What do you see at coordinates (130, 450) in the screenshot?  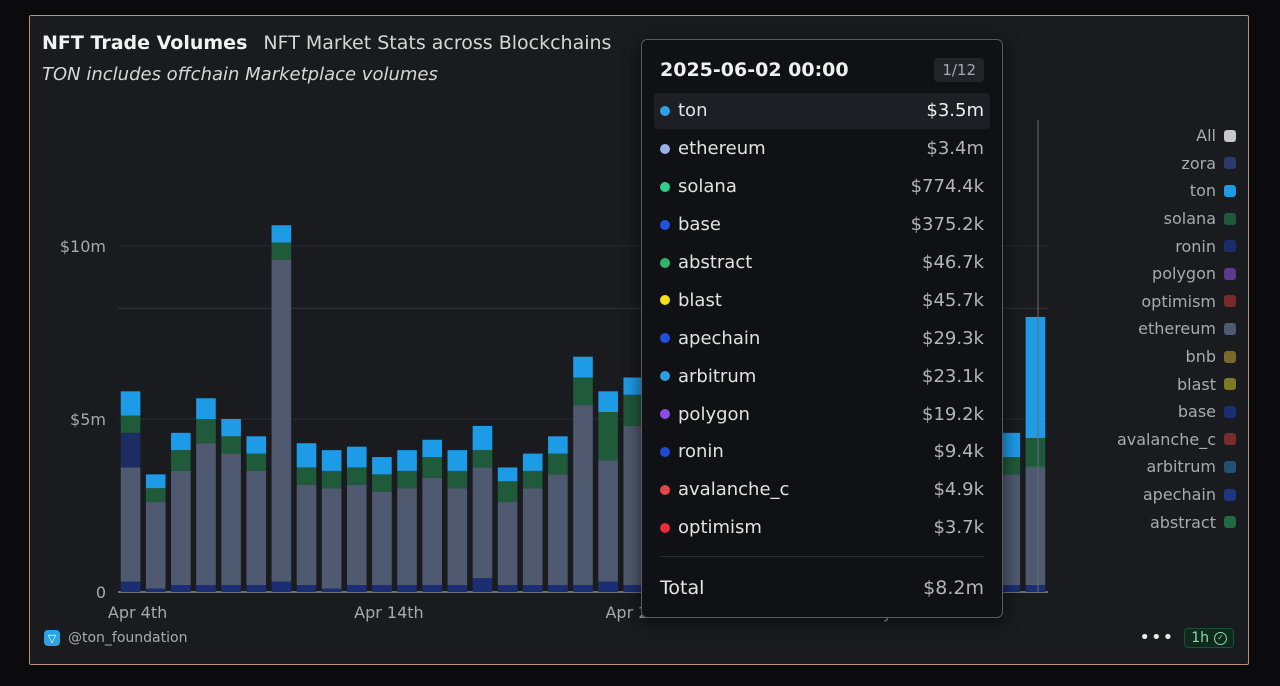 I see `bar-segment-zora` at bounding box center [130, 450].